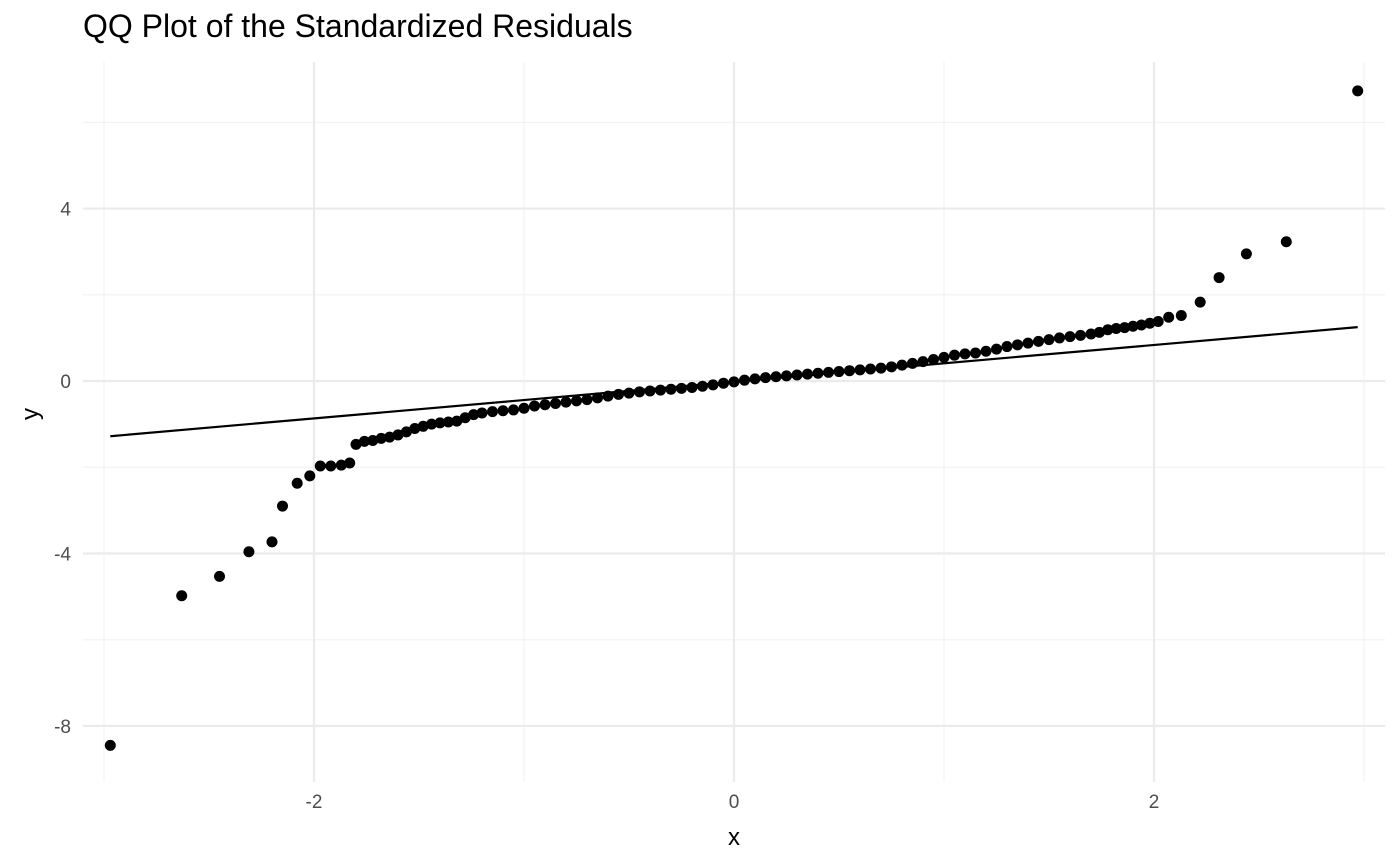 This screenshot has height=865, width=1400. Describe the element at coordinates (734, 837) in the screenshot. I see `x-axis-title: x` at that location.